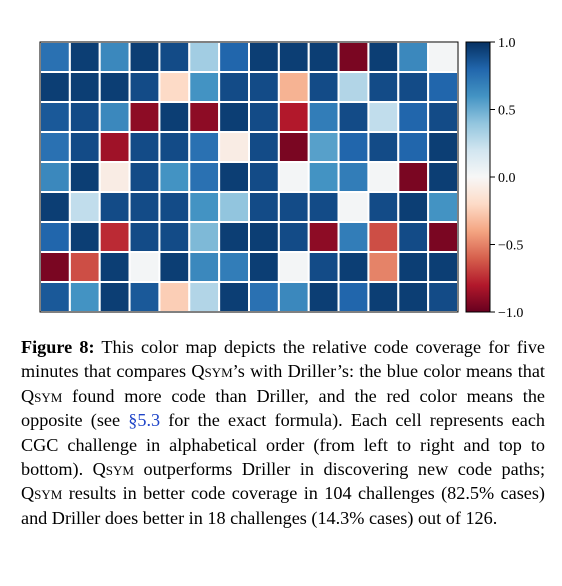  What do you see at coordinates (144, 420) in the screenshot?
I see `section-link: §5.3` at bounding box center [144, 420].